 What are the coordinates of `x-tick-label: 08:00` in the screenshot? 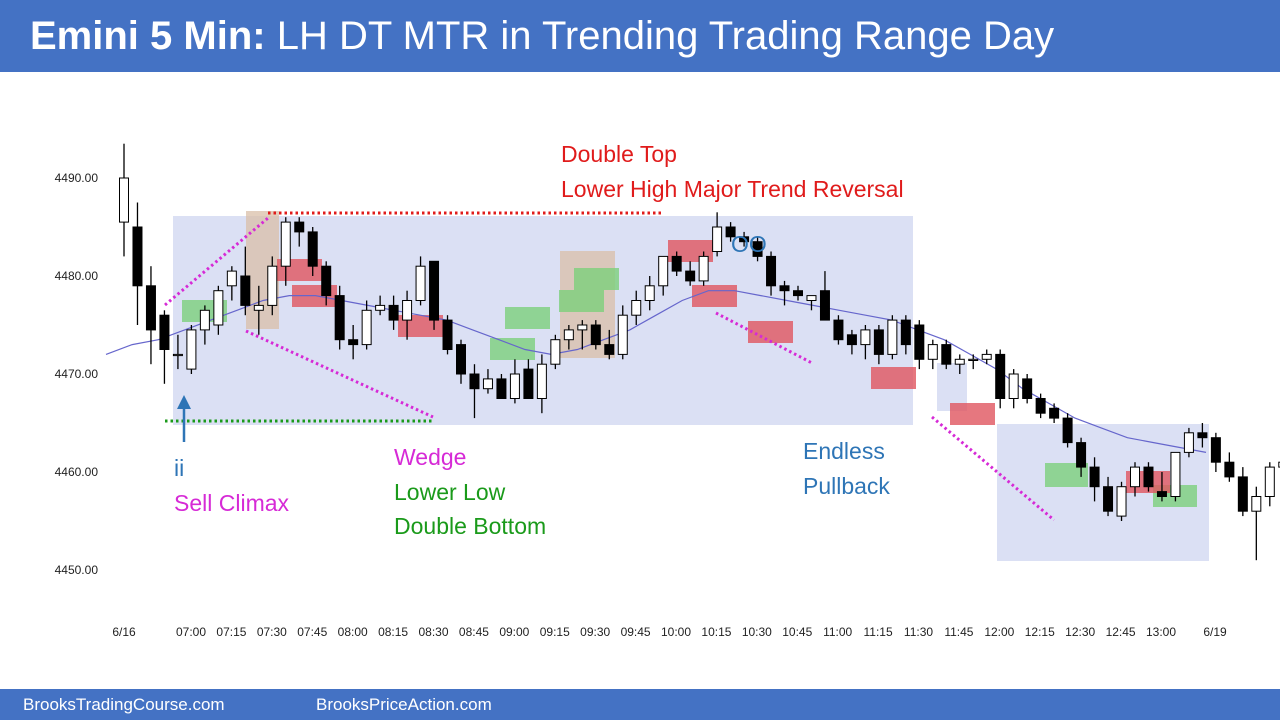 It's located at (353, 632).